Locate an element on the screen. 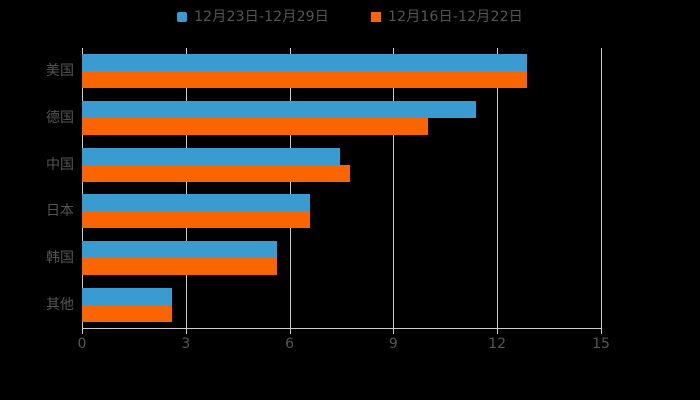 The image size is (700, 400). y-axis-tick-label: 日本 is located at coordinates (60, 211).